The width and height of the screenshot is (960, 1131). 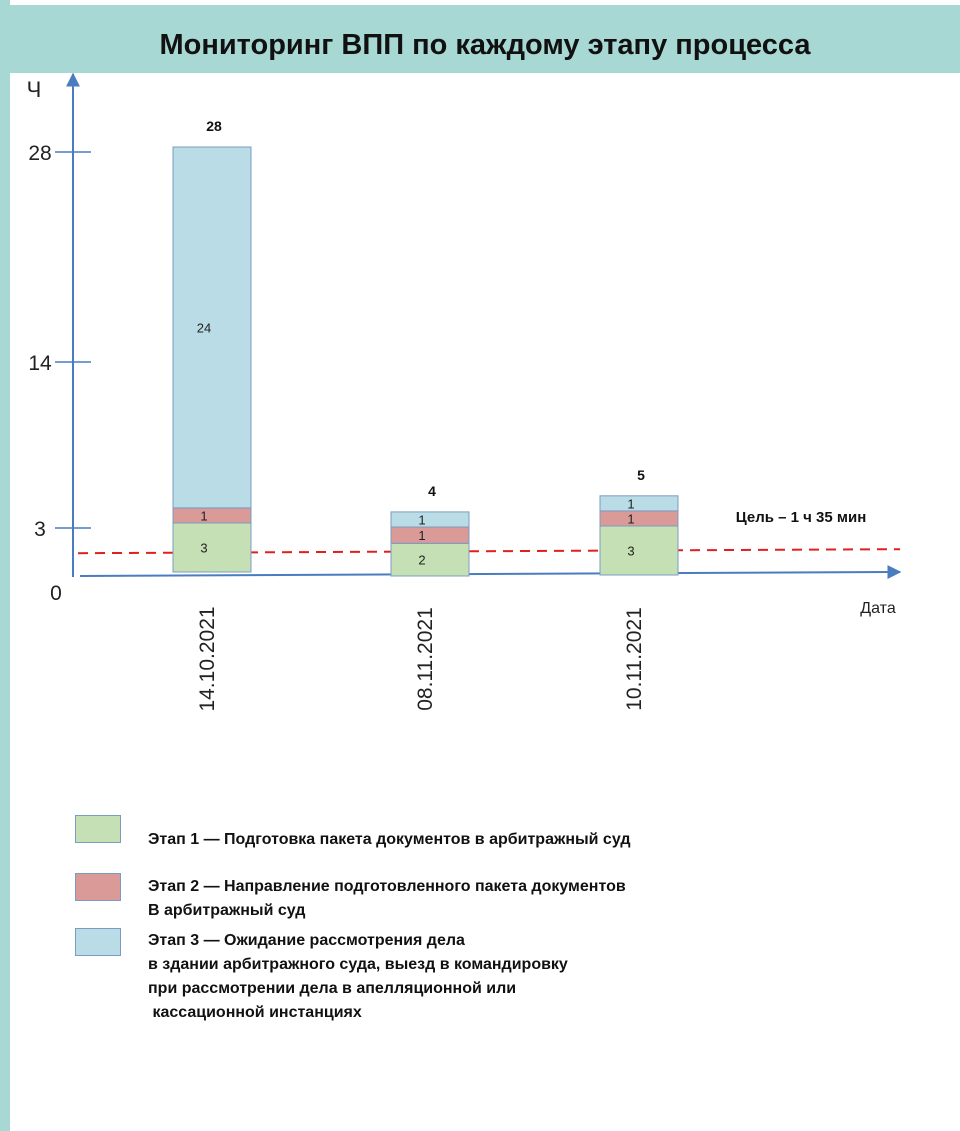 I want to click on title-bar, so click(x=485, y=39).